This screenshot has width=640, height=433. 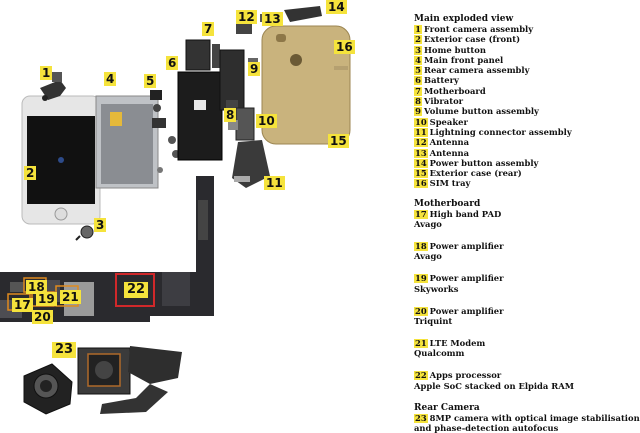 I want to click on callout-19: 19, so click(x=46, y=299).